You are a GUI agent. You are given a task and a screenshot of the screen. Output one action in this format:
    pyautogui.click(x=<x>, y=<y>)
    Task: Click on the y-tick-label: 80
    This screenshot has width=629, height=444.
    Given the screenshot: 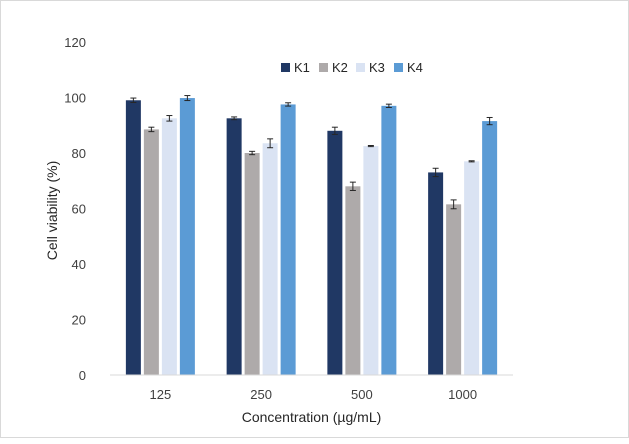 What is the action you would take?
    pyautogui.click(x=79, y=153)
    